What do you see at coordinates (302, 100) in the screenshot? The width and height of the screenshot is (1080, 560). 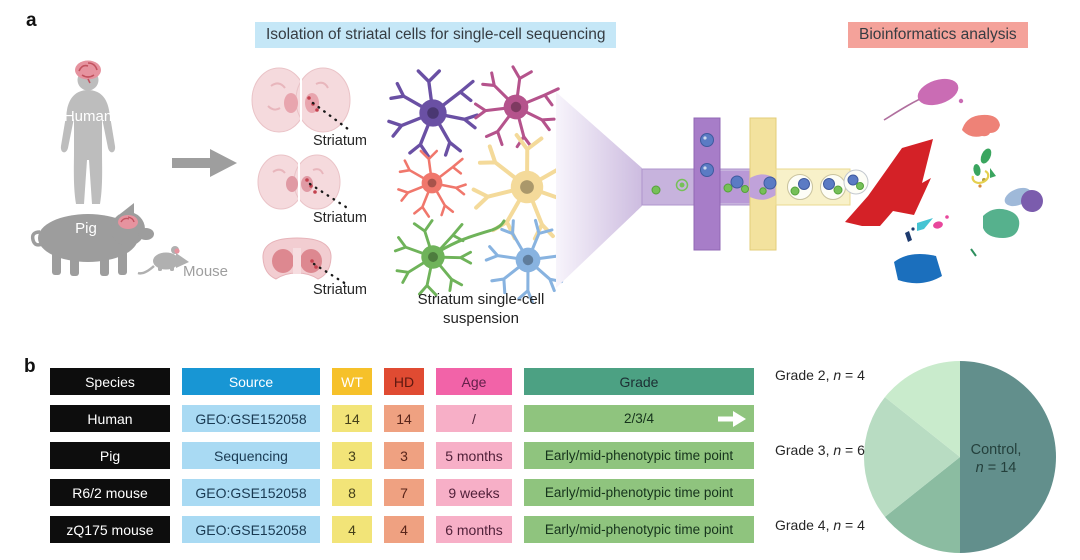 I see `brain-section-human` at bounding box center [302, 100].